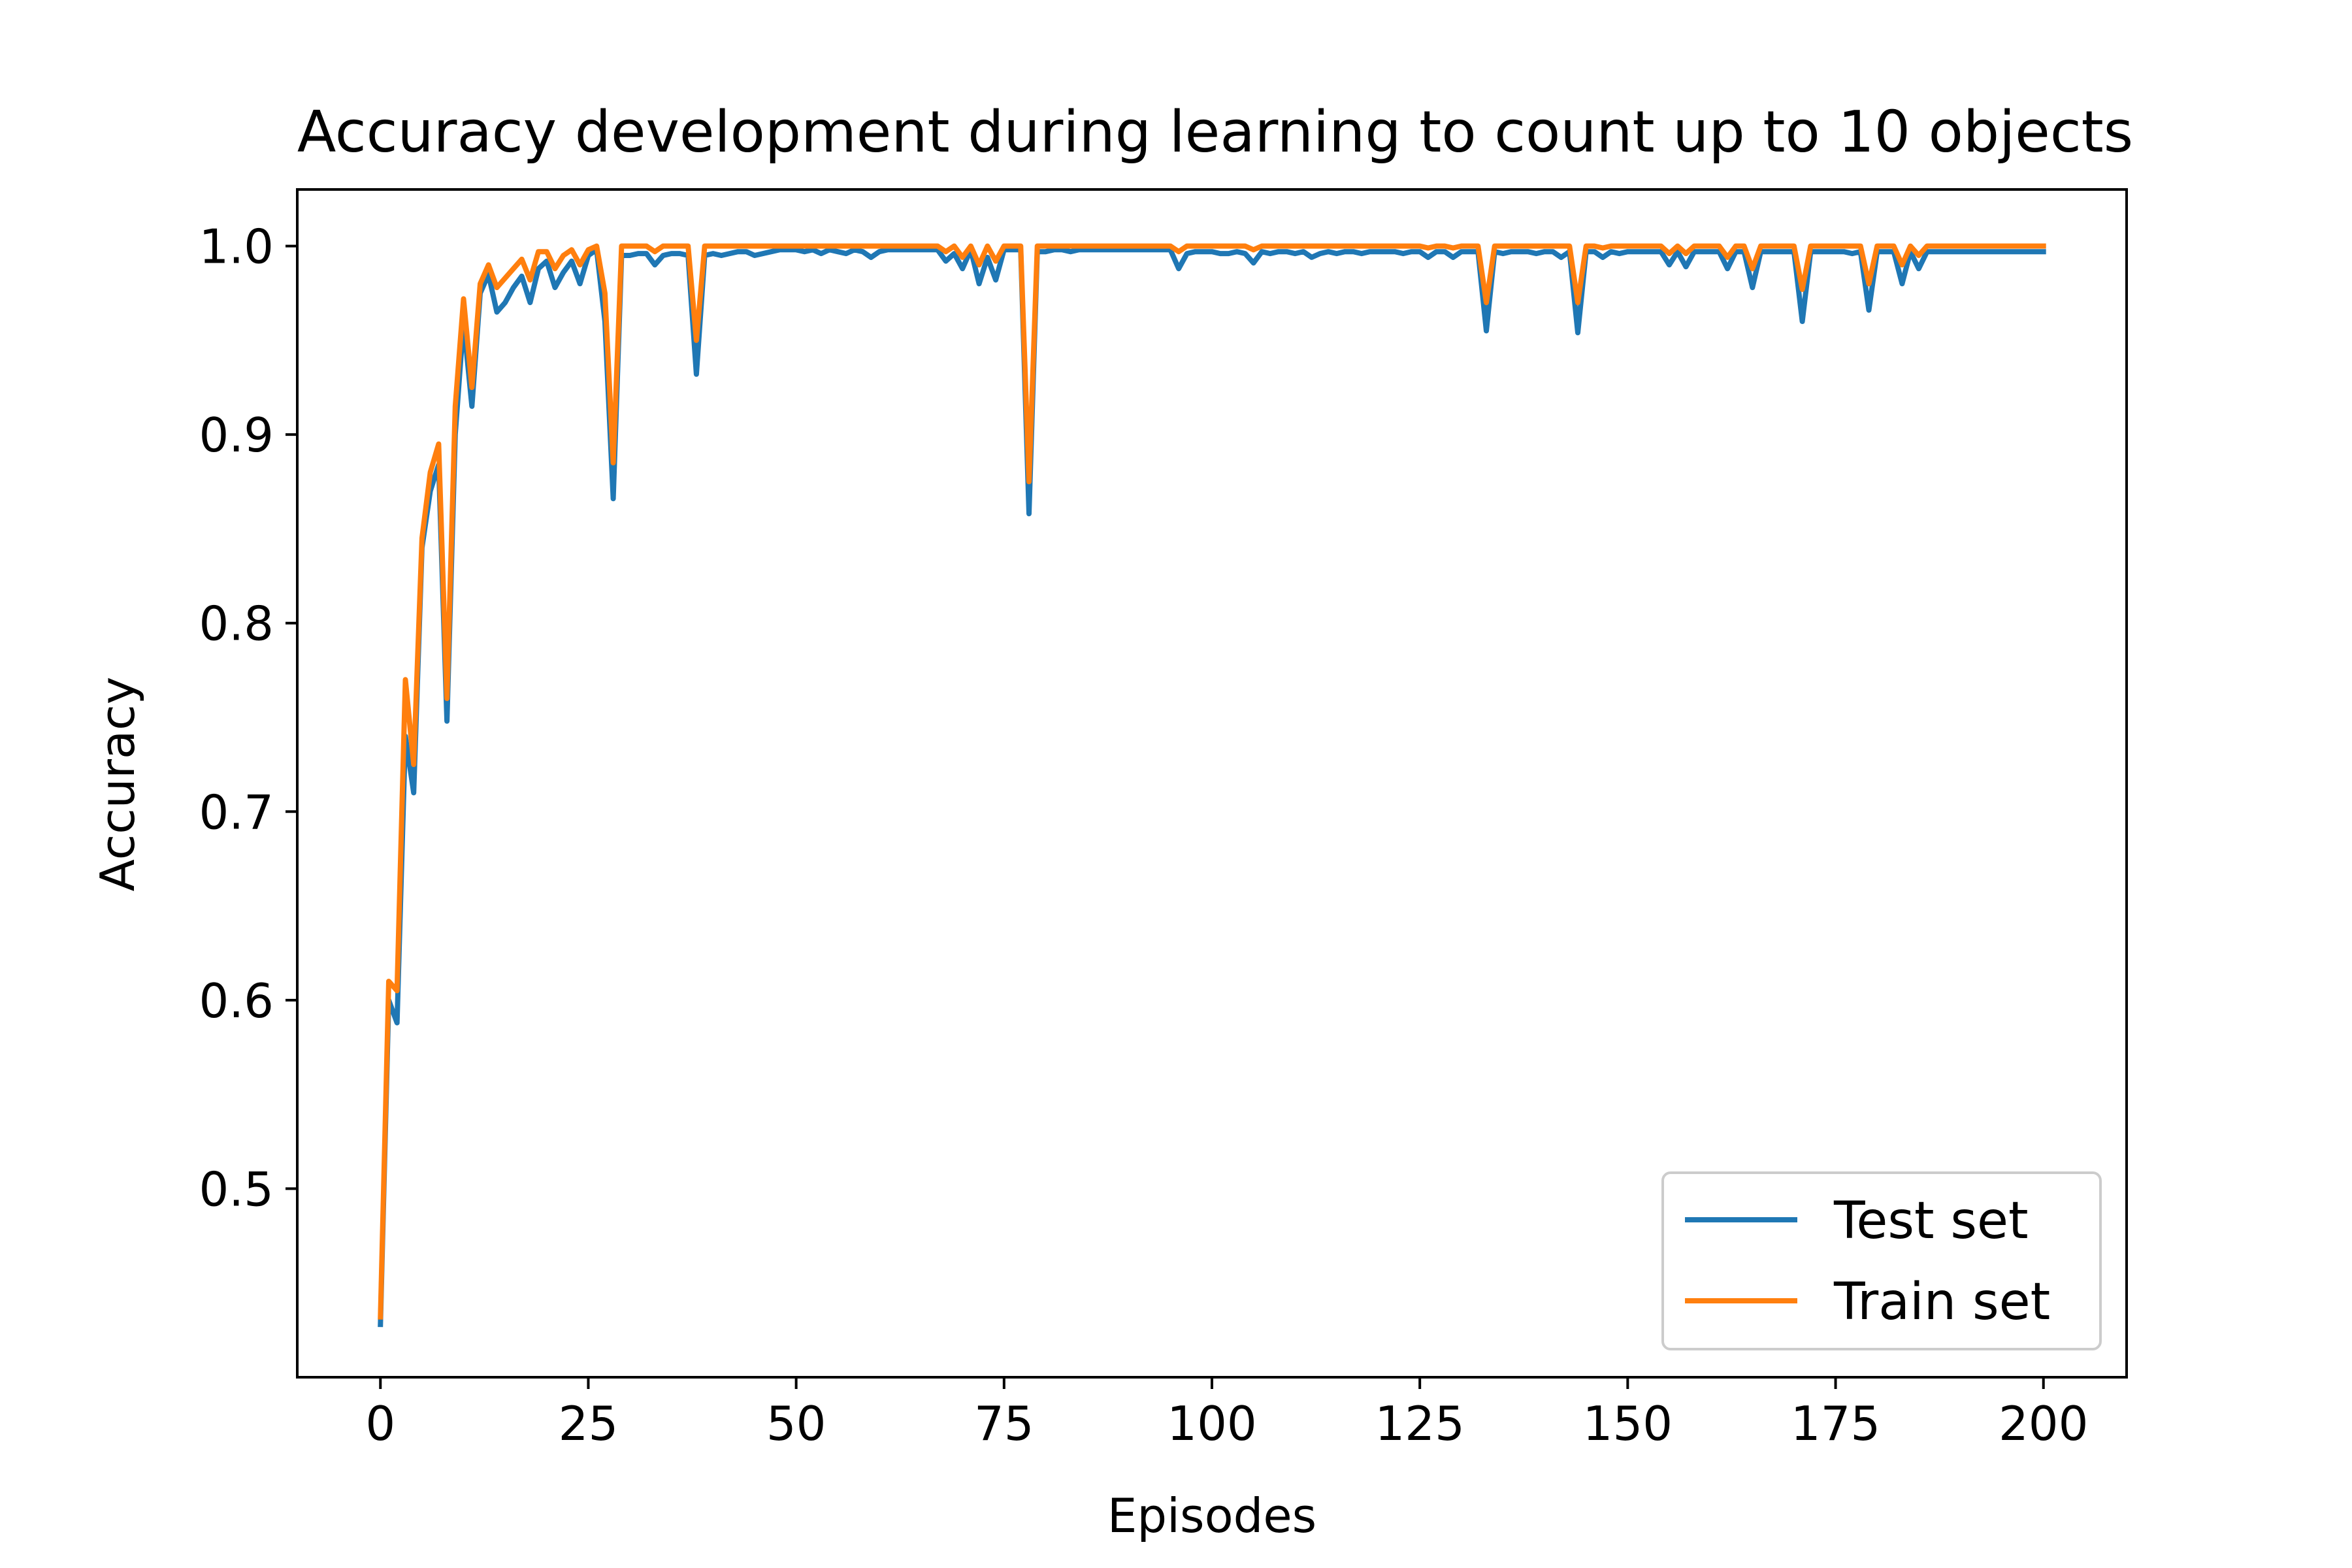 The image size is (2352, 1568). Describe the element at coordinates (236, 623) in the screenshot. I see `y-tick-label: 0.8` at that location.